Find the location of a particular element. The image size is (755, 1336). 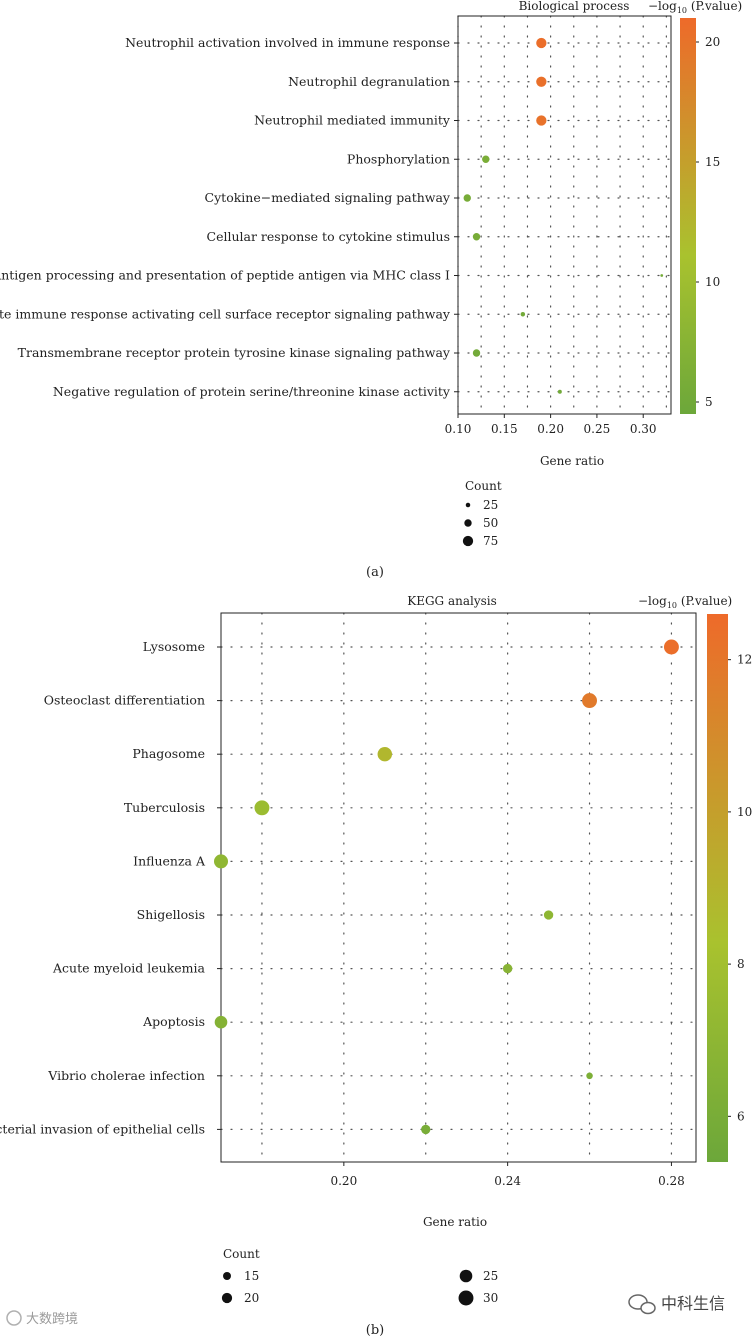

panel-b-x-tick-label: 0.24 is located at coordinates (507, 1181).